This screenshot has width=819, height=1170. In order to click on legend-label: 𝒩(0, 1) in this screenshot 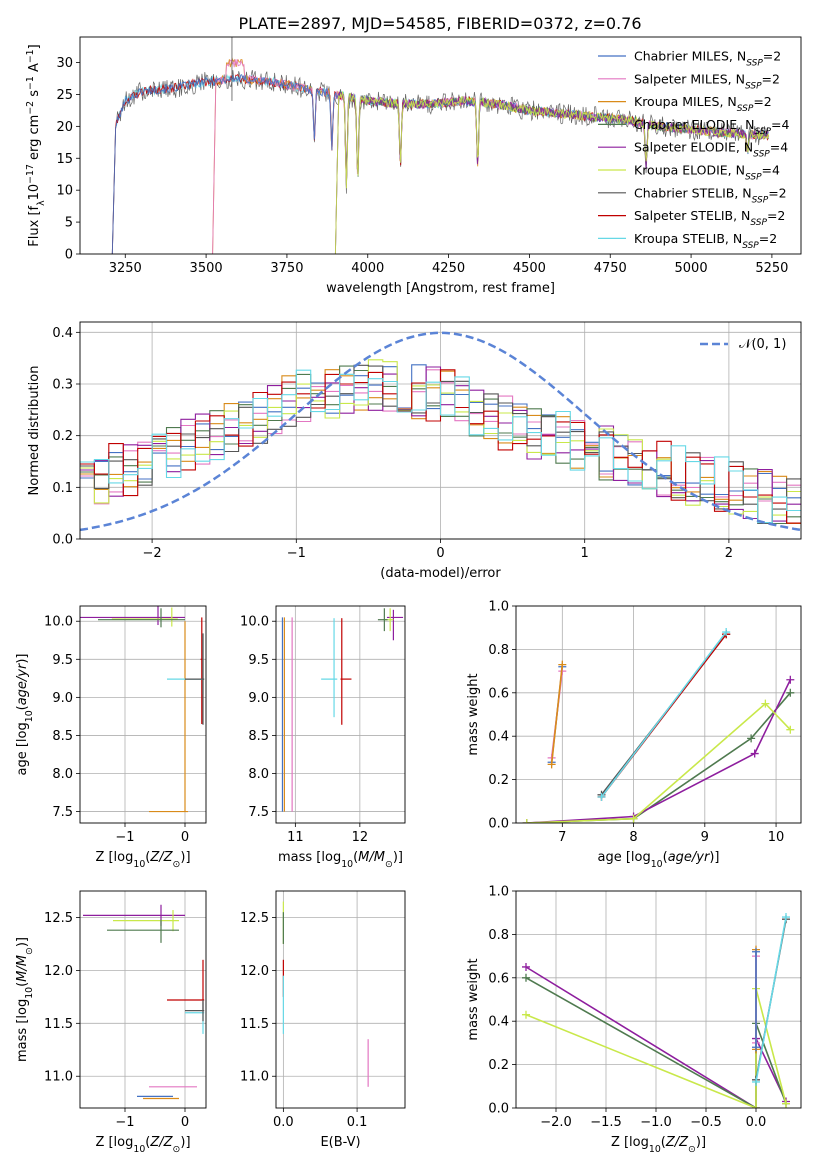, I will do `click(762, 344)`.